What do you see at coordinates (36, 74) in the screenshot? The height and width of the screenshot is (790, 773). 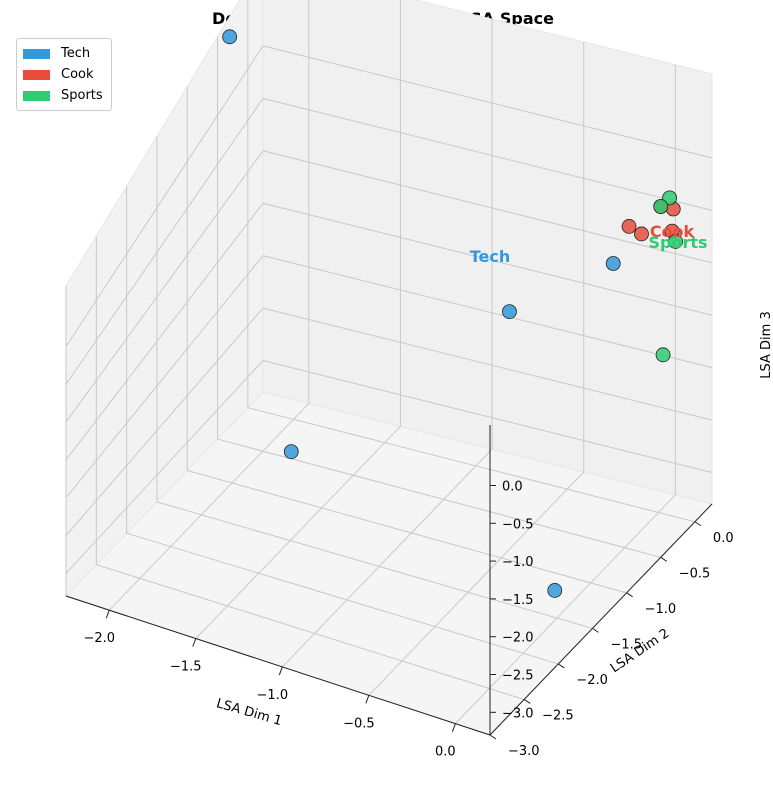 I see `legend-swatch-cook` at bounding box center [36, 74].